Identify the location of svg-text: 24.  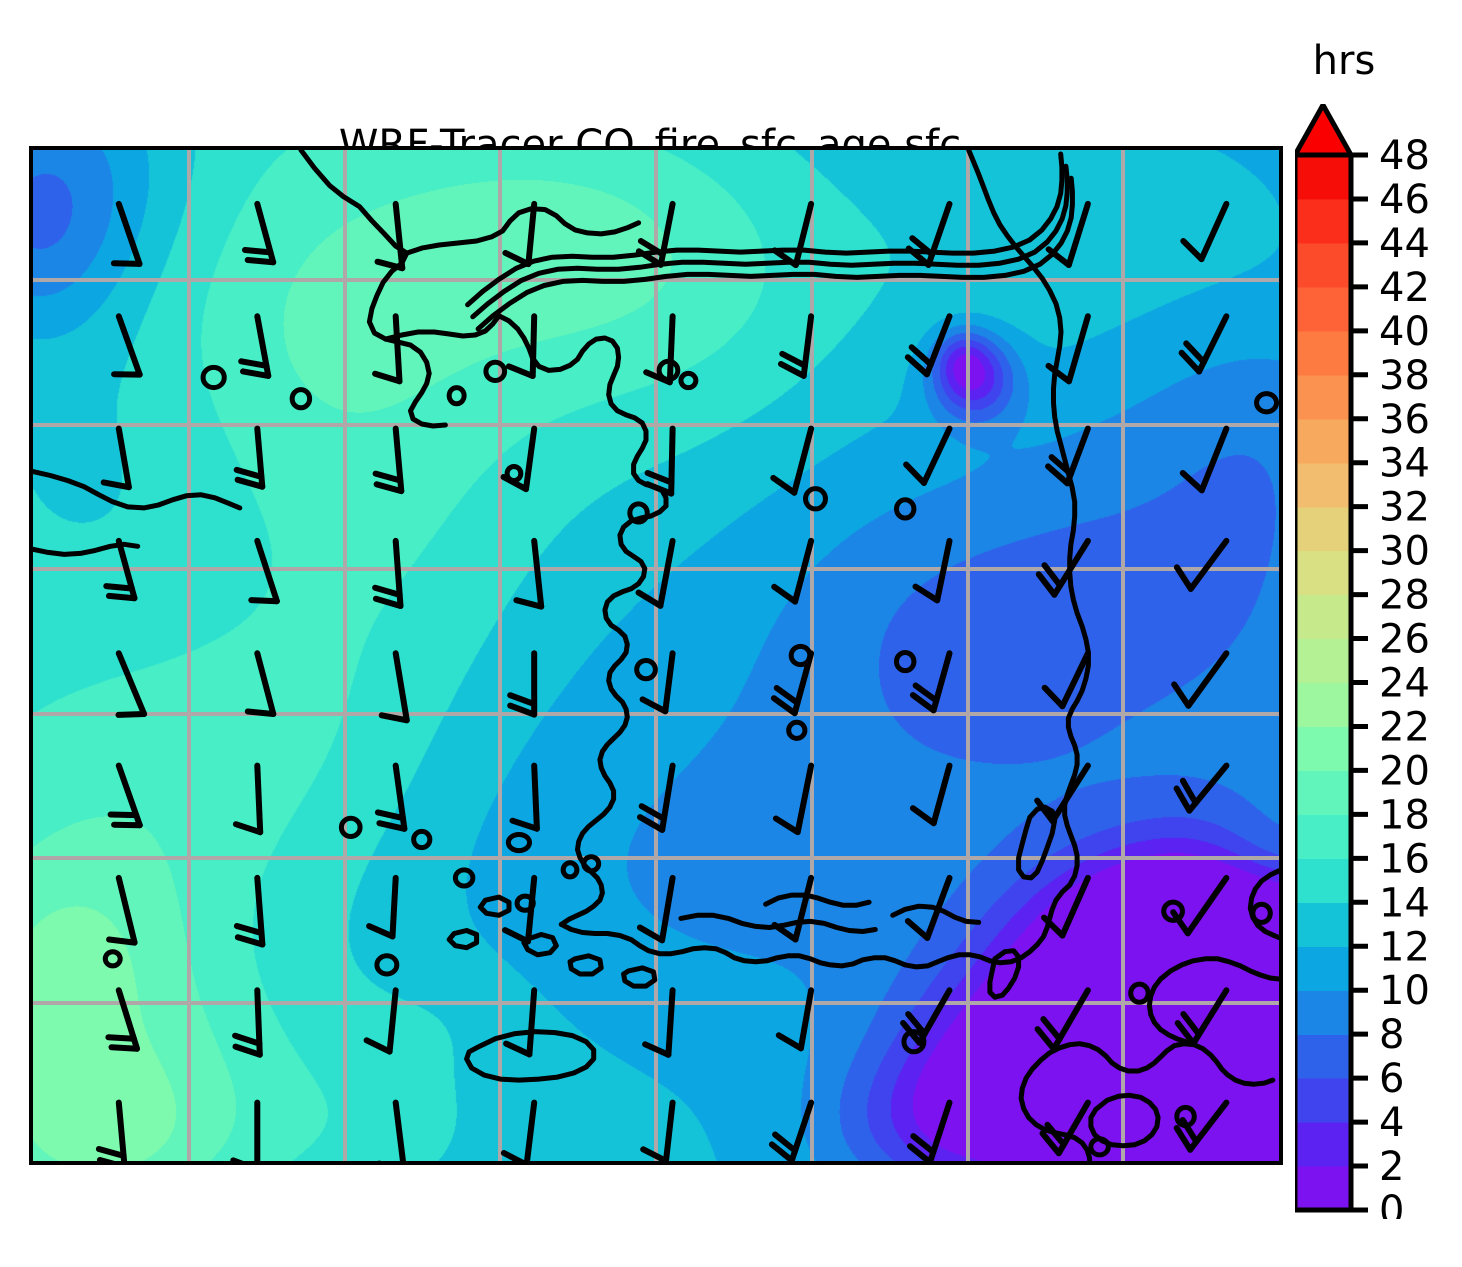
(1404, 684).